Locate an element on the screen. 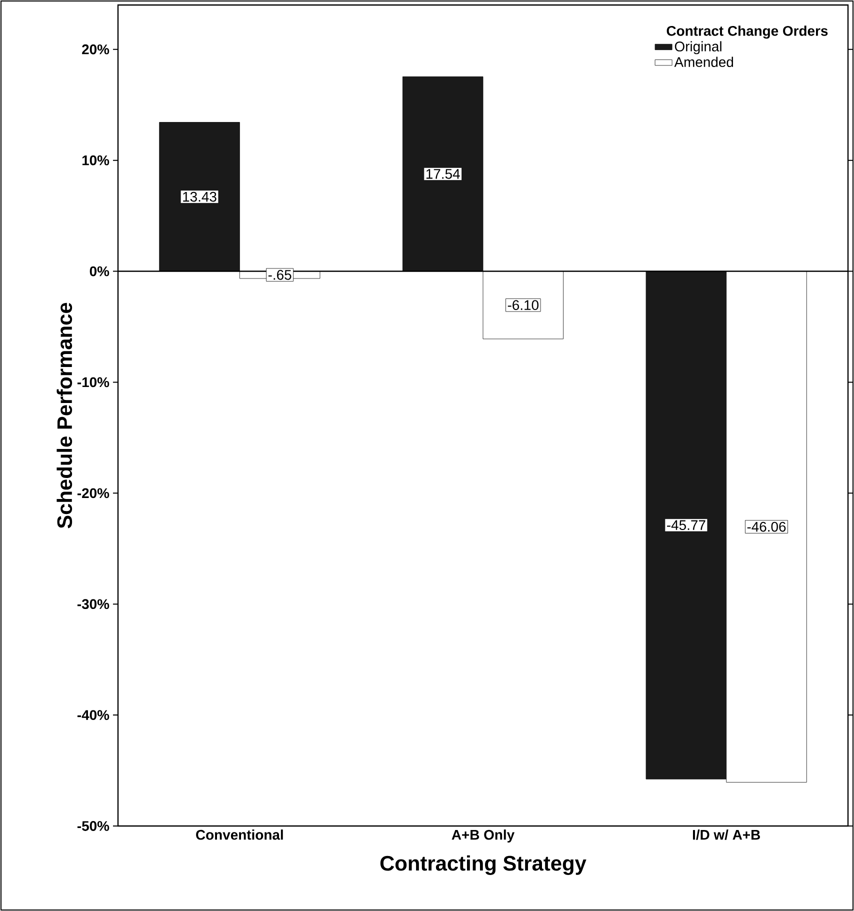  y-tick-label: 10% is located at coordinates (96, 160).